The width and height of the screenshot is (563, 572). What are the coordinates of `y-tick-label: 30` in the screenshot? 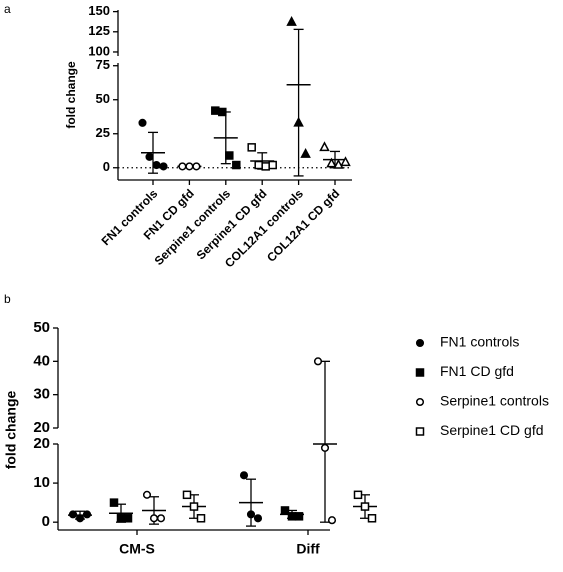 It's located at (41, 394).